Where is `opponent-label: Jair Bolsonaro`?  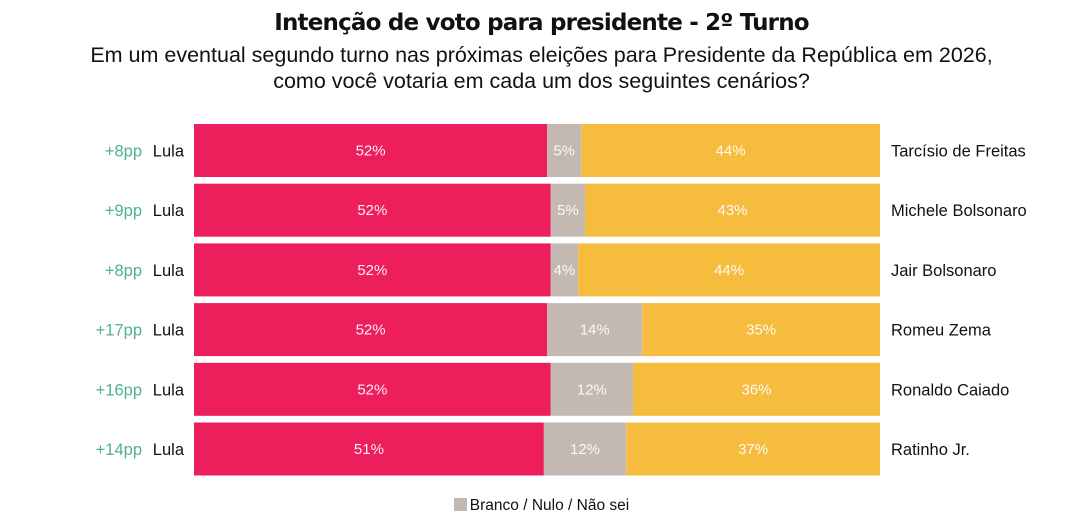 opponent-label: Jair Bolsonaro is located at coordinates (943, 271).